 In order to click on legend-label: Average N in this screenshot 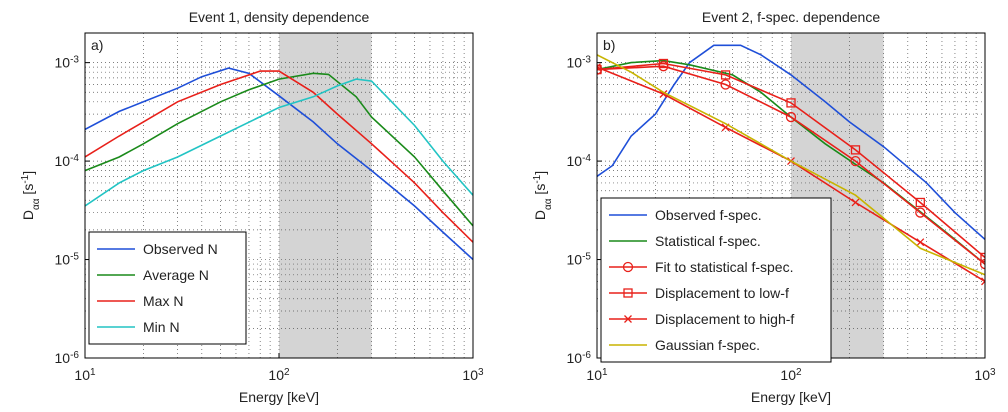, I will do `click(176, 275)`.